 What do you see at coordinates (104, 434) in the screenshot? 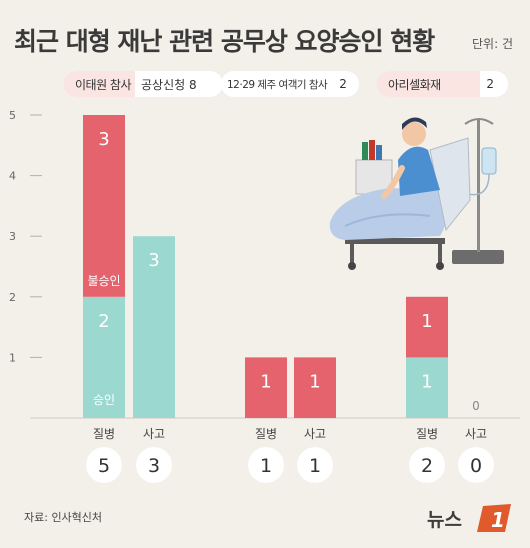
I see `category-label-0-0: 질병` at bounding box center [104, 434].